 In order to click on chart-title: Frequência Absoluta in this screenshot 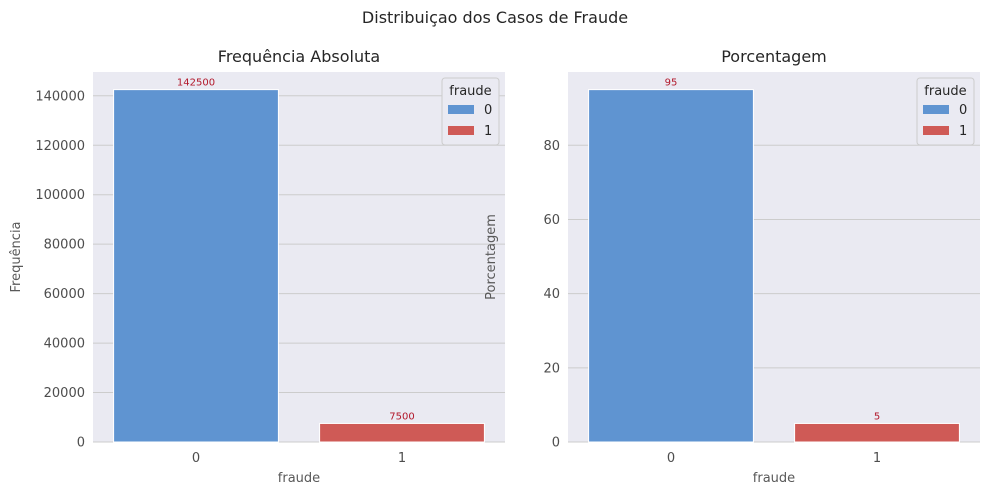, I will do `click(299, 56)`.